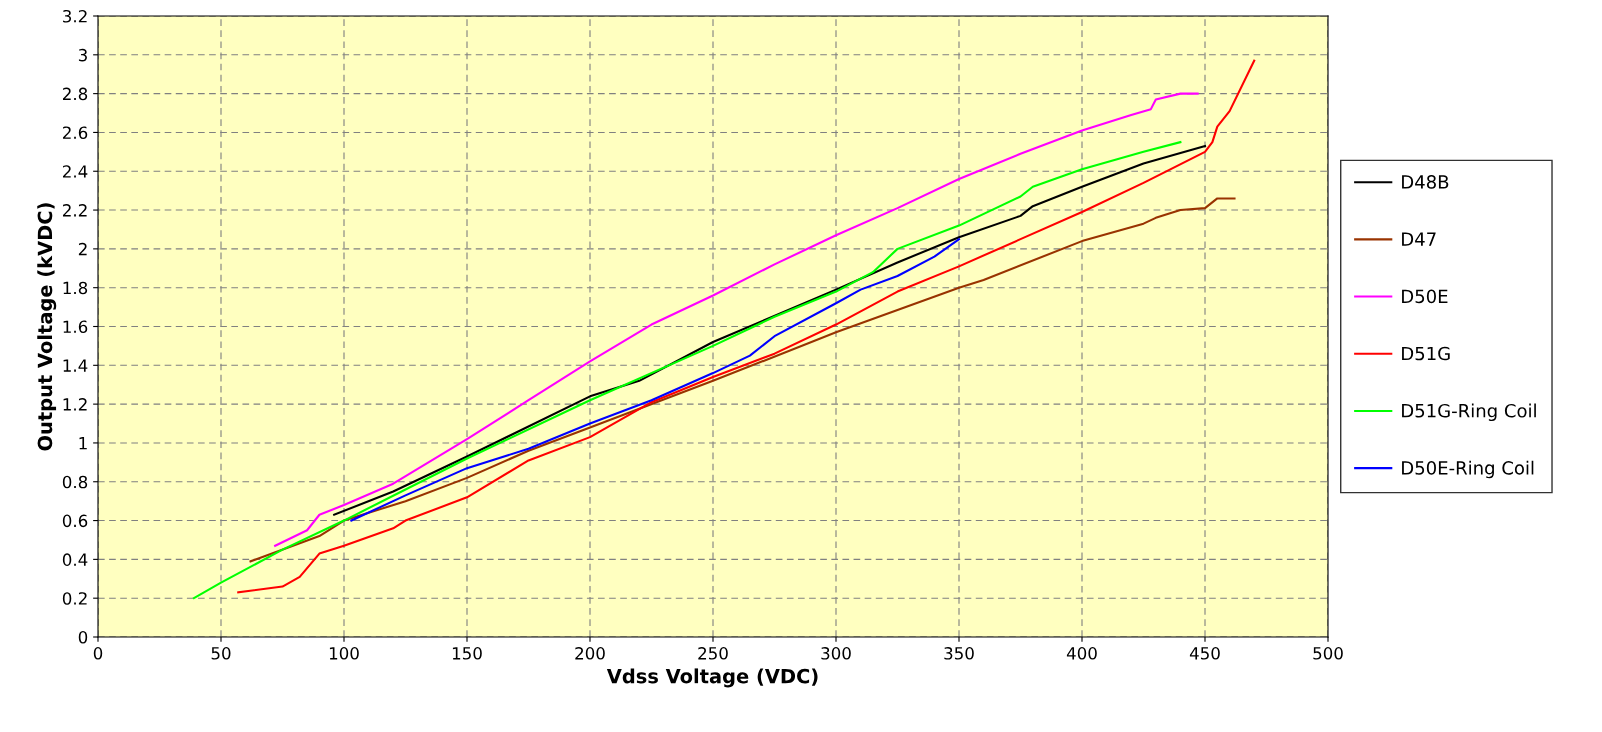 Image resolution: width=1602 pixels, height=732 pixels. Describe the element at coordinates (75, 16) in the screenshot. I see `y-tick-label: 3.2` at that location.